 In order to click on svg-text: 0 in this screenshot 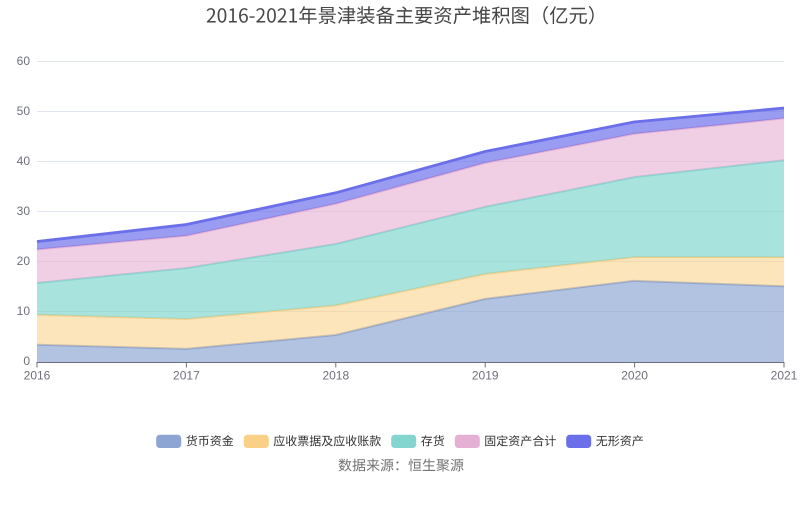, I will do `click(26, 361)`.